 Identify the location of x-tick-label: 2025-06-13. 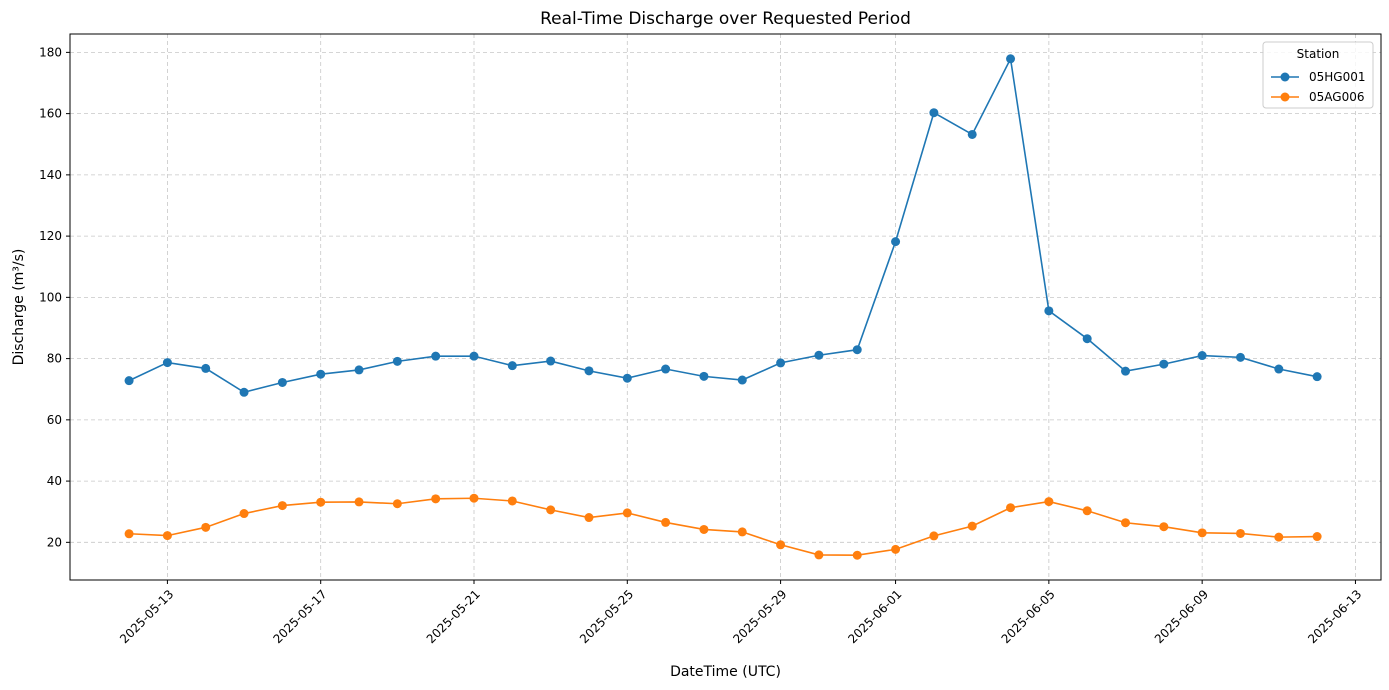
(1334, 616).